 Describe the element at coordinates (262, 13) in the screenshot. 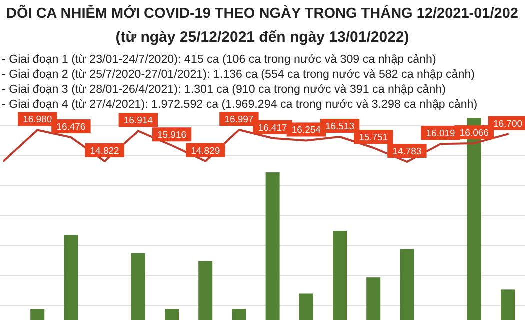

I see `chart-title: DÕI CA NHIỄM MỚI COVID-19 THEO NGÀY TRONG THÁNG 12/2021-01/202` at that location.